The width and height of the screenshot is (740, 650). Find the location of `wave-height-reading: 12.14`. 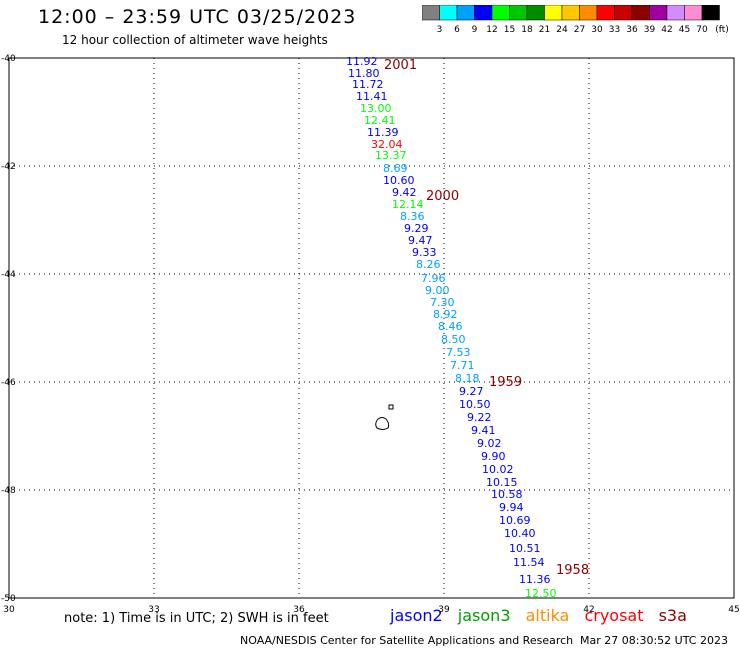

wave-height-reading: 12.14 is located at coordinates (408, 204).